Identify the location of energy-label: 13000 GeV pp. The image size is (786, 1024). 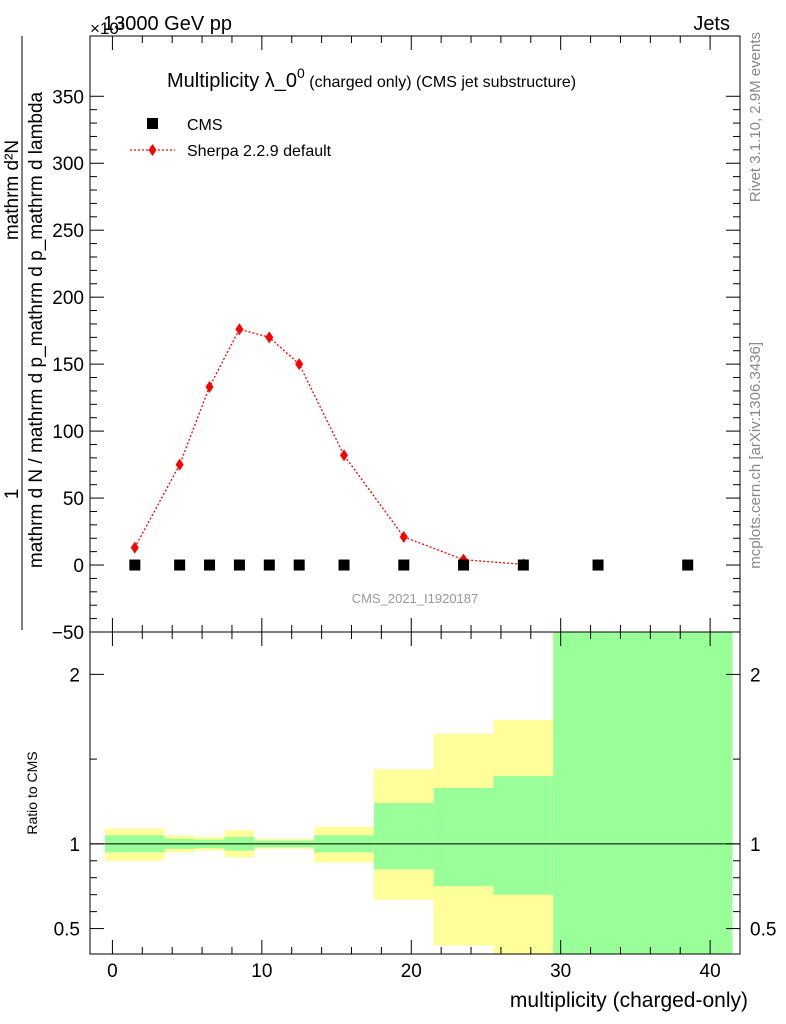
(167, 24).